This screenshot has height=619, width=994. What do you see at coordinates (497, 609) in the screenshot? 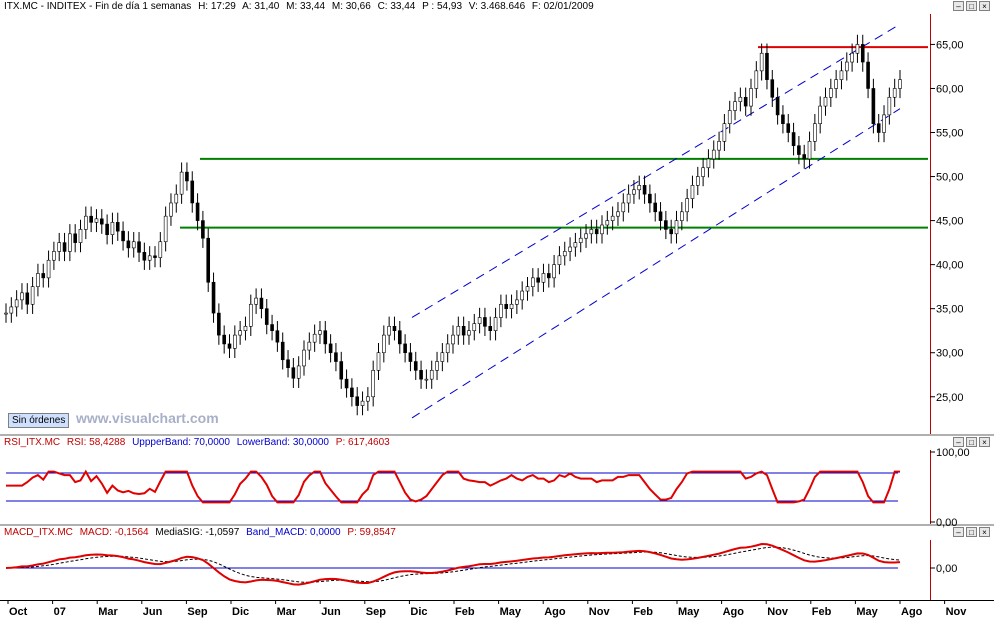
I see `time-axis` at bounding box center [497, 609].